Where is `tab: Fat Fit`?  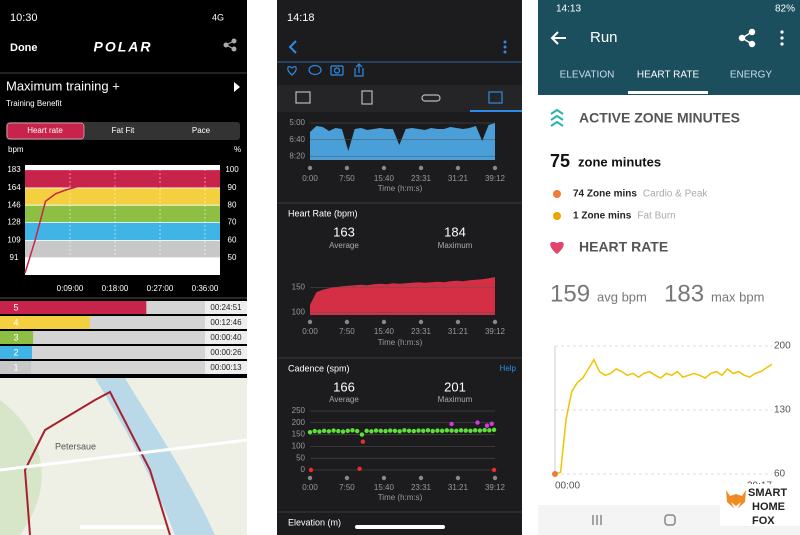
tab: Fat Fit is located at coordinates (123, 130).